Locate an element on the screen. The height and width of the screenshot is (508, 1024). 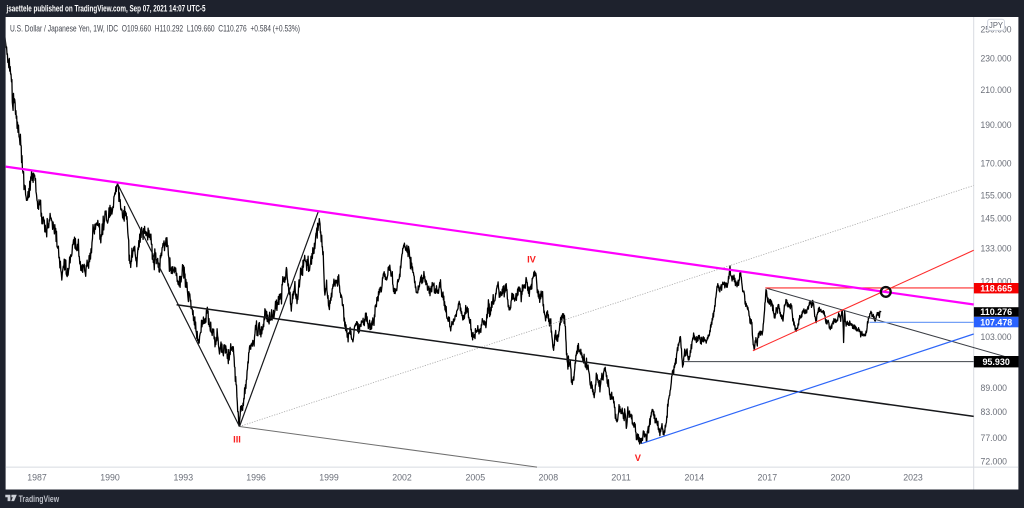
svg-text: 190.000 is located at coordinates (996, 125).